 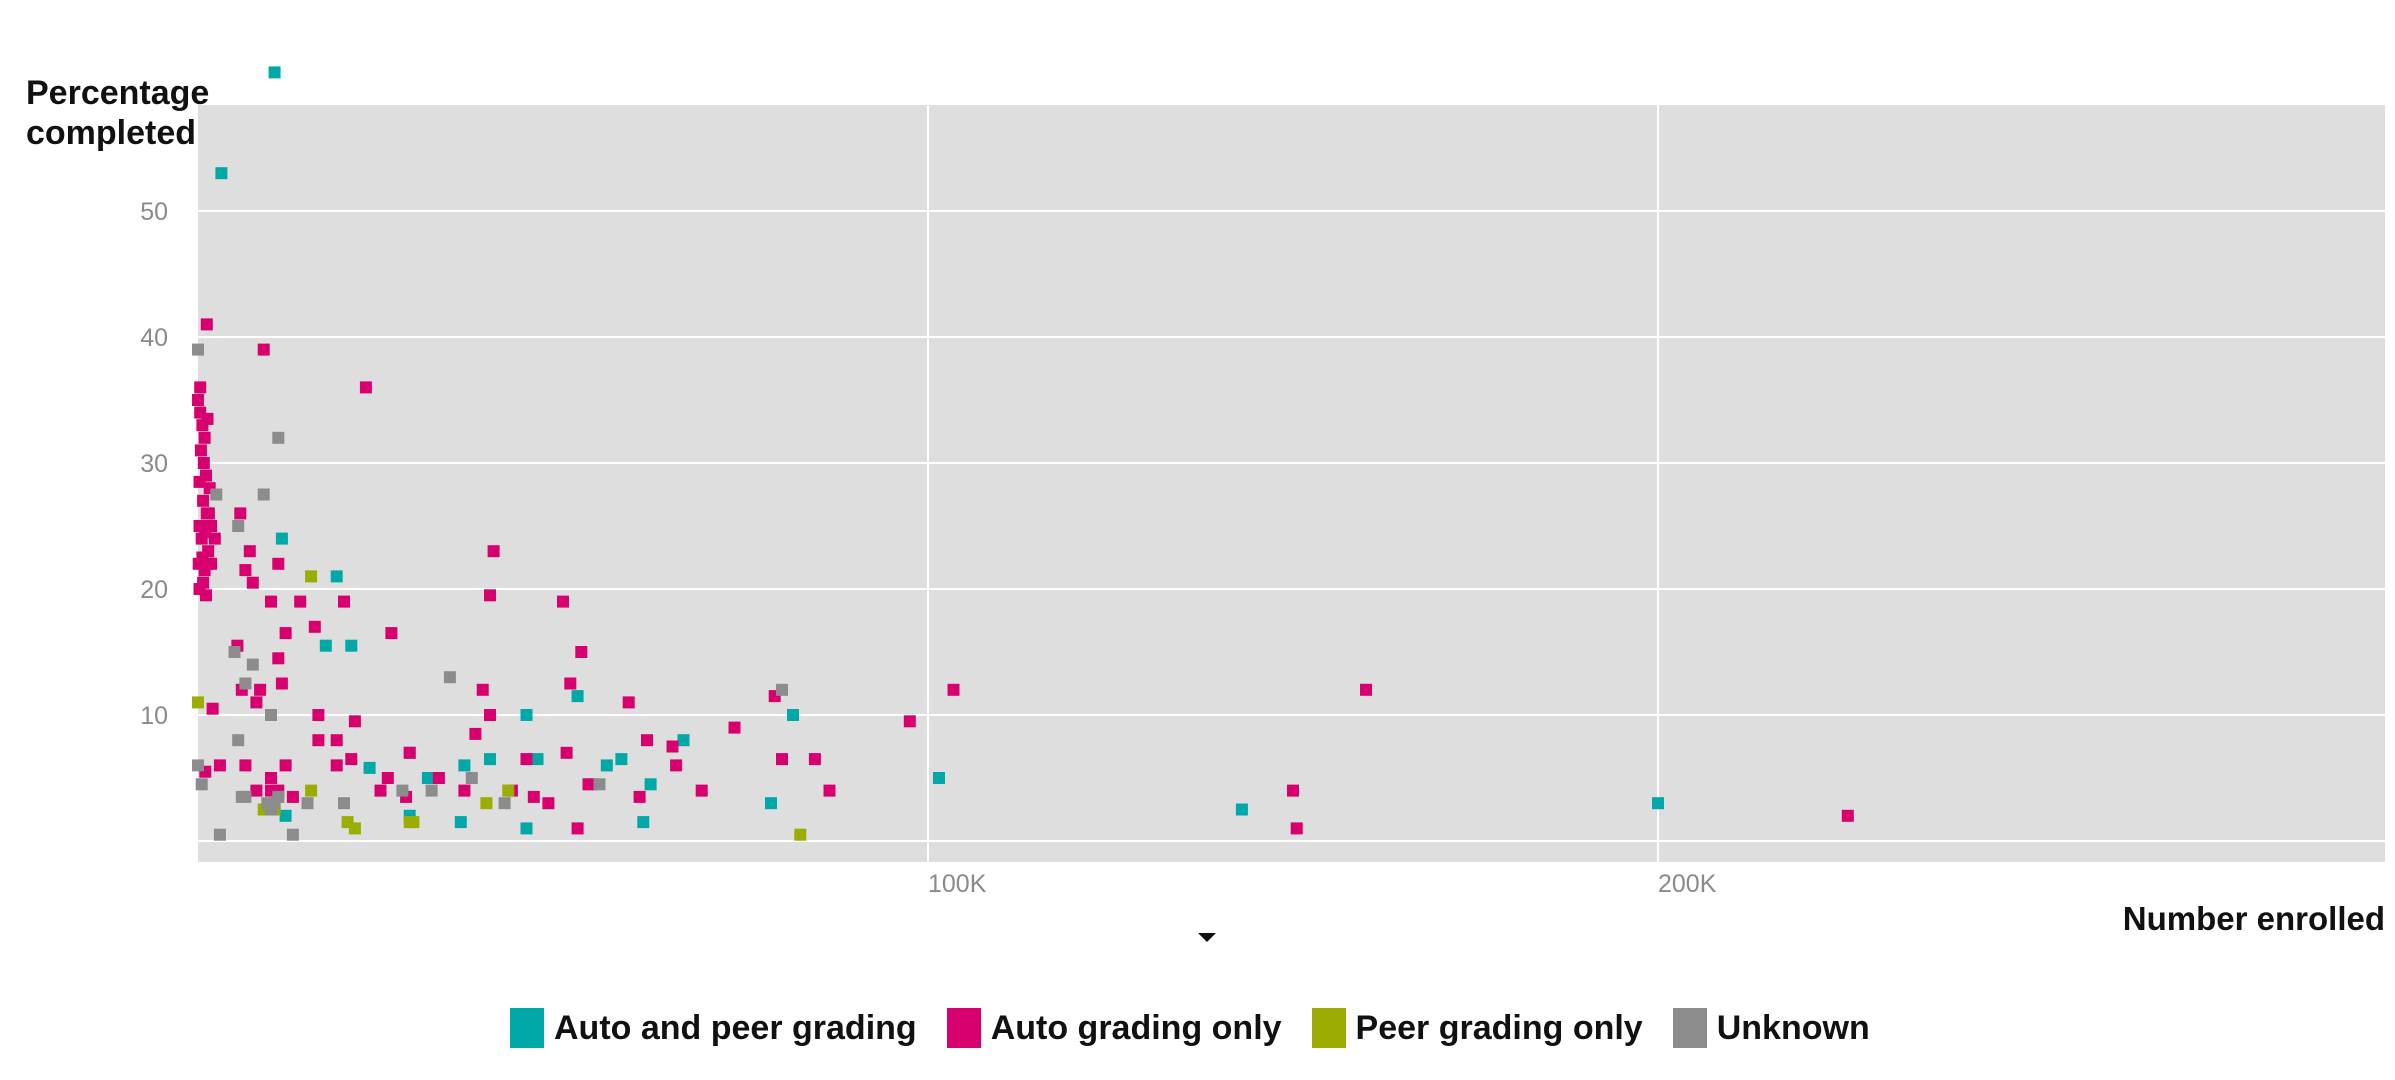 I want to click on y-tick-label: 30, so click(x=154, y=464).